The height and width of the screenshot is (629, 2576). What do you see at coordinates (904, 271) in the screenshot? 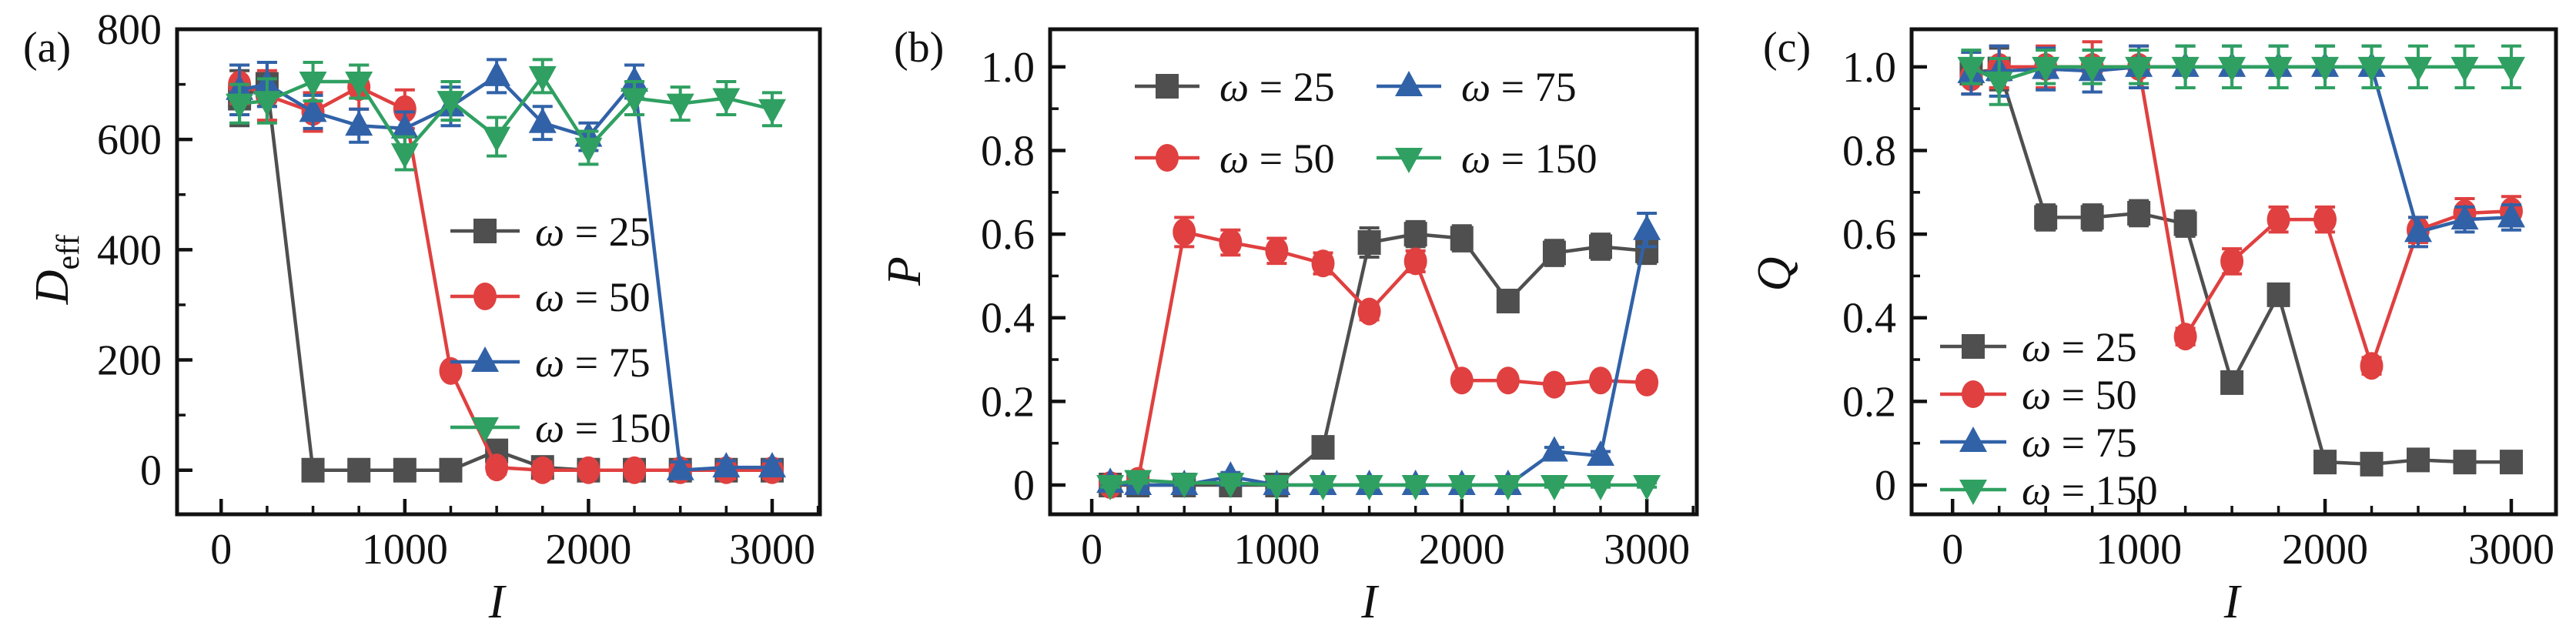
I see `y-axis-title: P` at bounding box center [904, 271].